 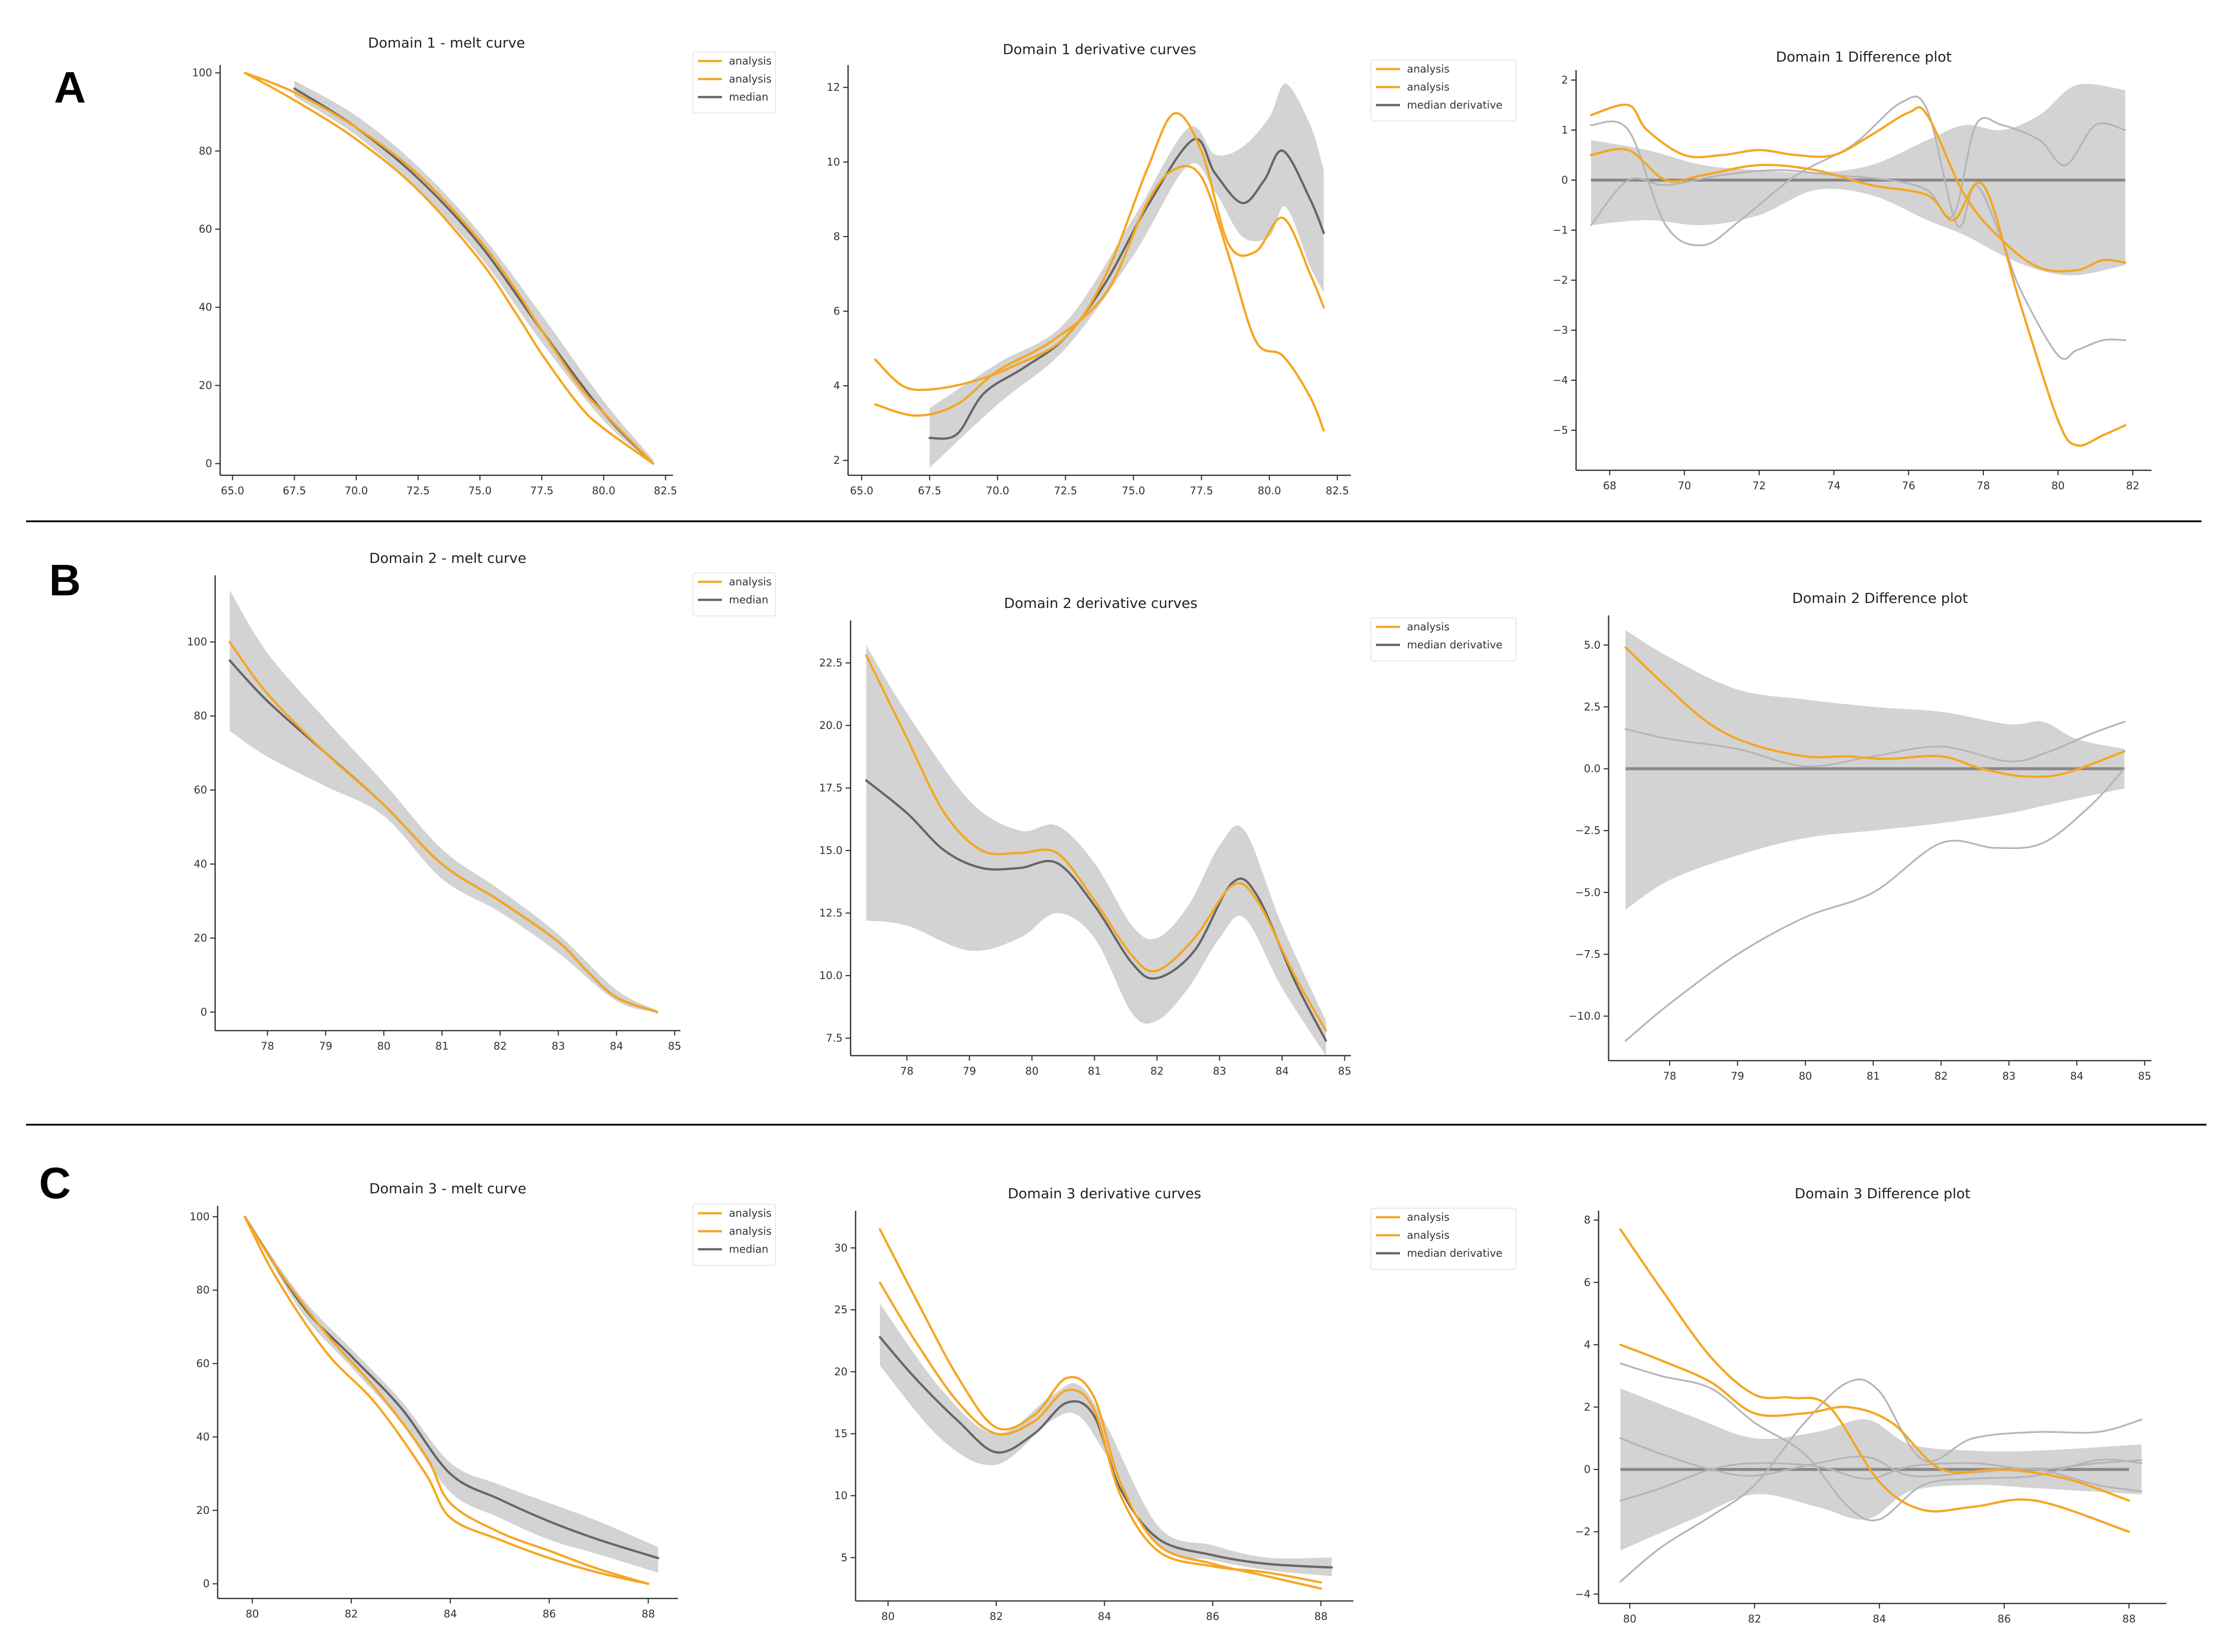 What do you see at coordinates (837, 311) in the screenshot?
I see `y-tick-label: 6` at bounding box center [837, 311].